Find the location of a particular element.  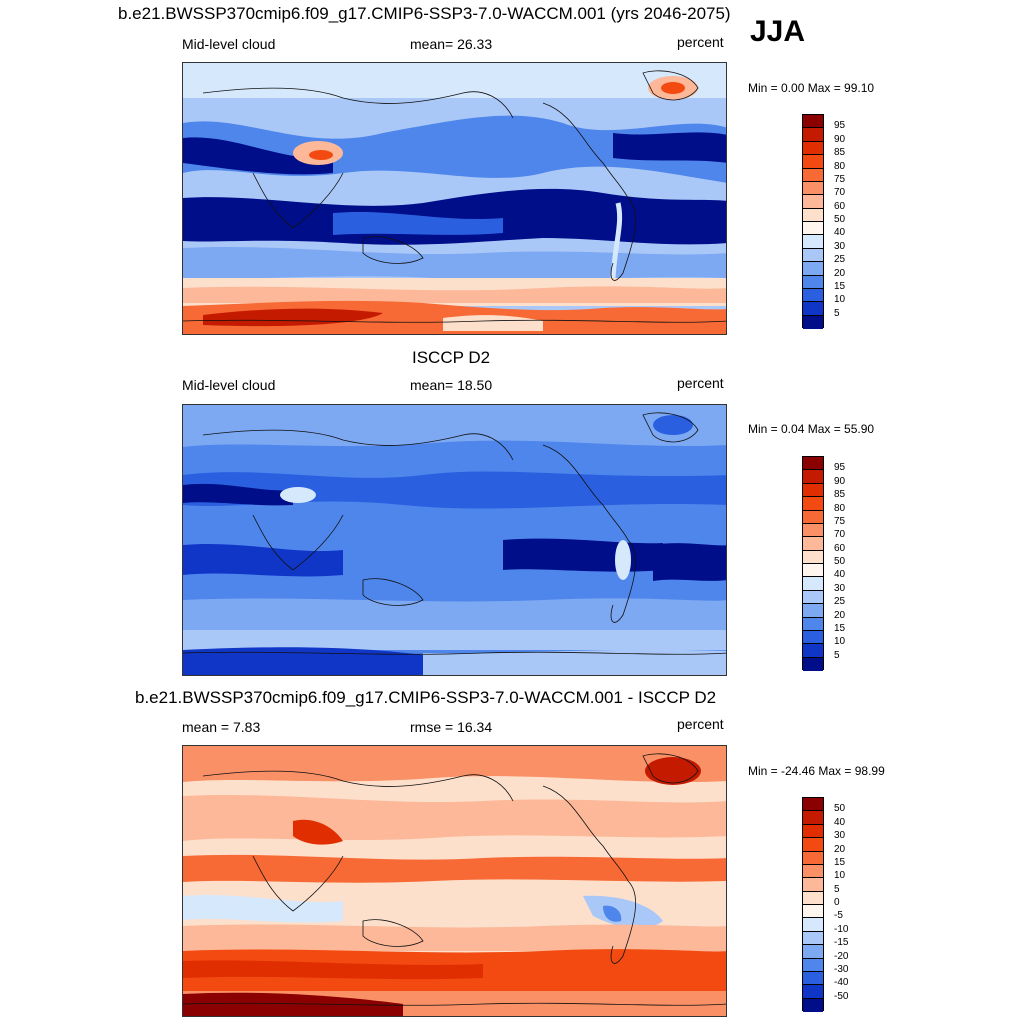

panel-1-colorbar is located at coordinates (813, 221).